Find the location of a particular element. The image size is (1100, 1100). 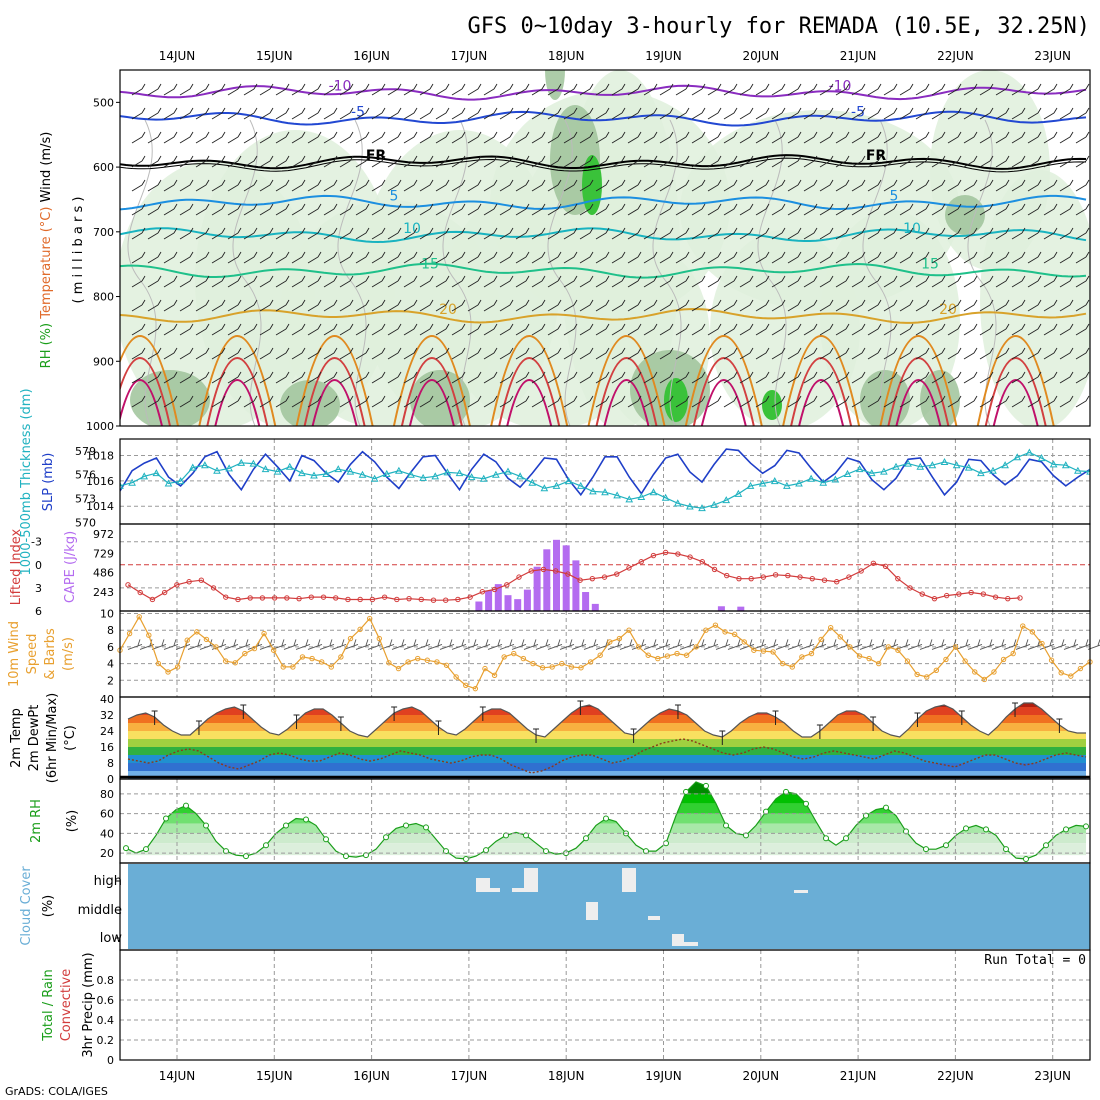

cloud-ylabel: Cloud Cover is located at coordinates (26, 906).